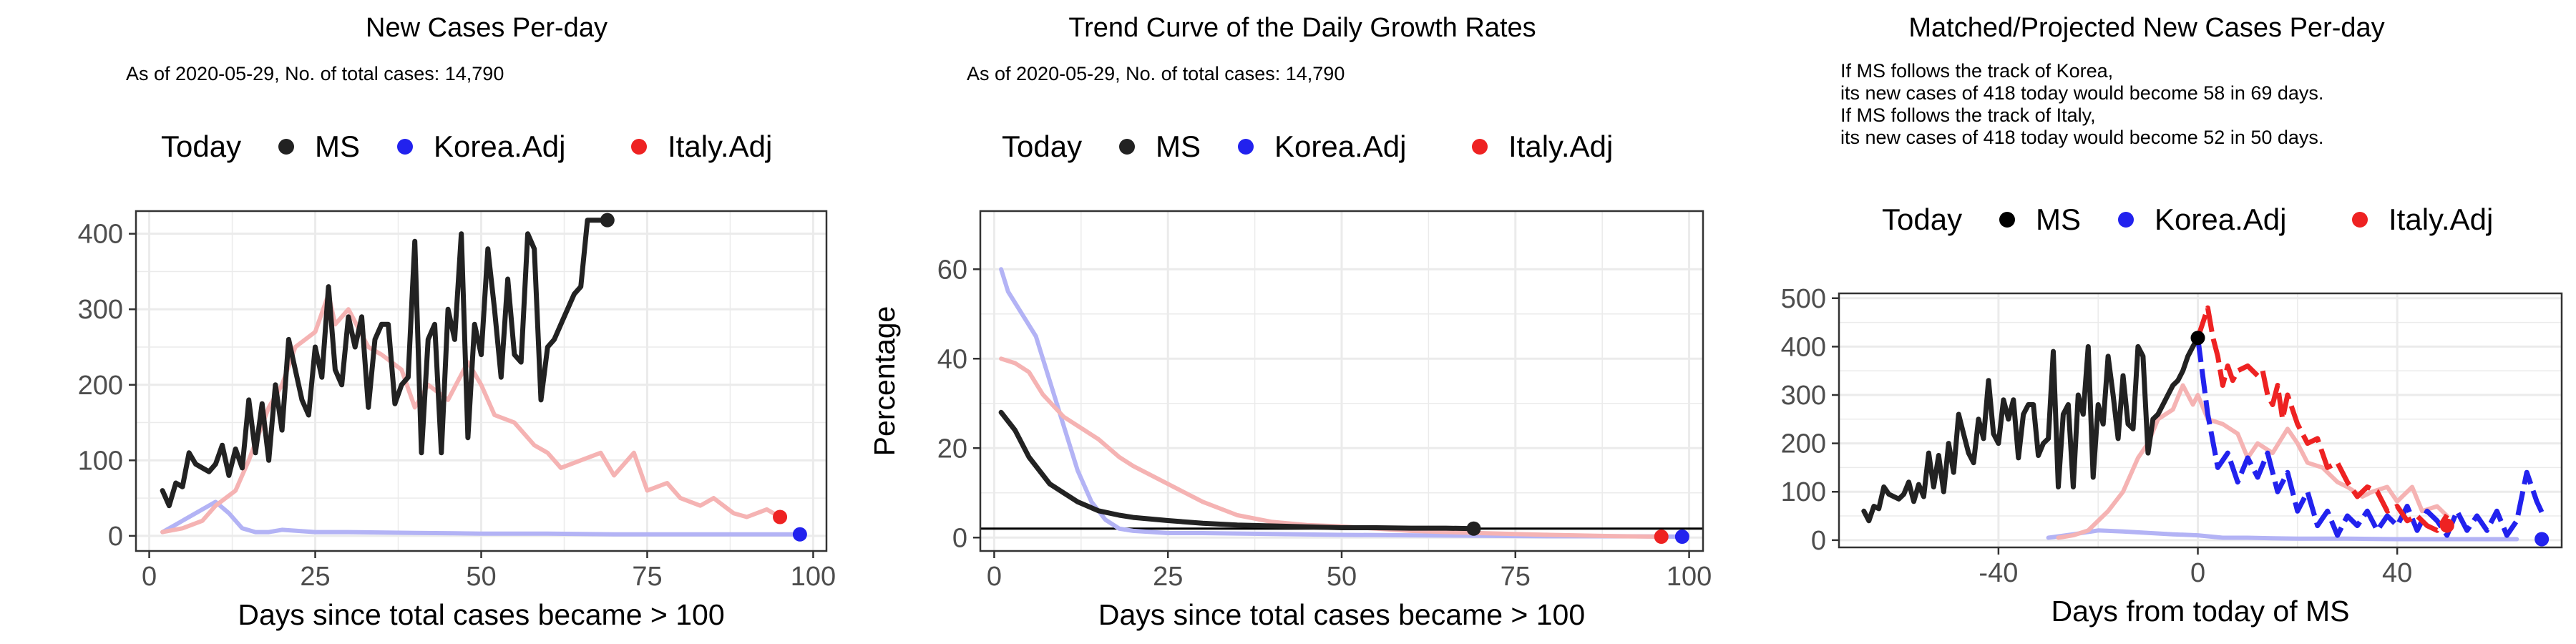  I want to click on y-tick-label: 40, so click(952, 359).